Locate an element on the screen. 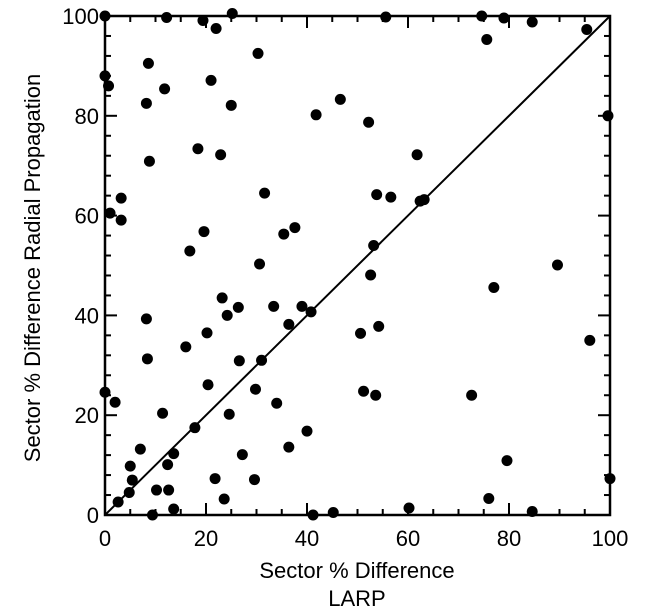 Image resolution: width=646 pixels, height=614 pixels. y-tick-label: 20 is located at coordinates (87, 415).